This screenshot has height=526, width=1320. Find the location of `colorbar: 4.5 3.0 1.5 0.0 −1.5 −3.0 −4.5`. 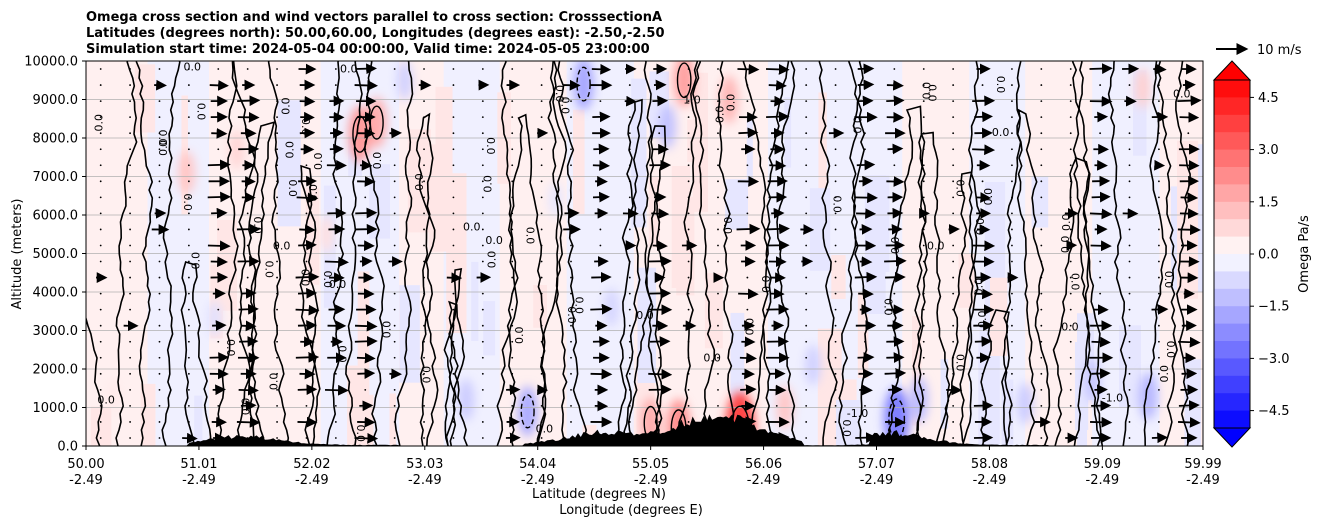

colorbar: 4.5 3.0 1.5 0.0 −1.5 −3.0 −4.5 is located at coordinates (1251, 254).